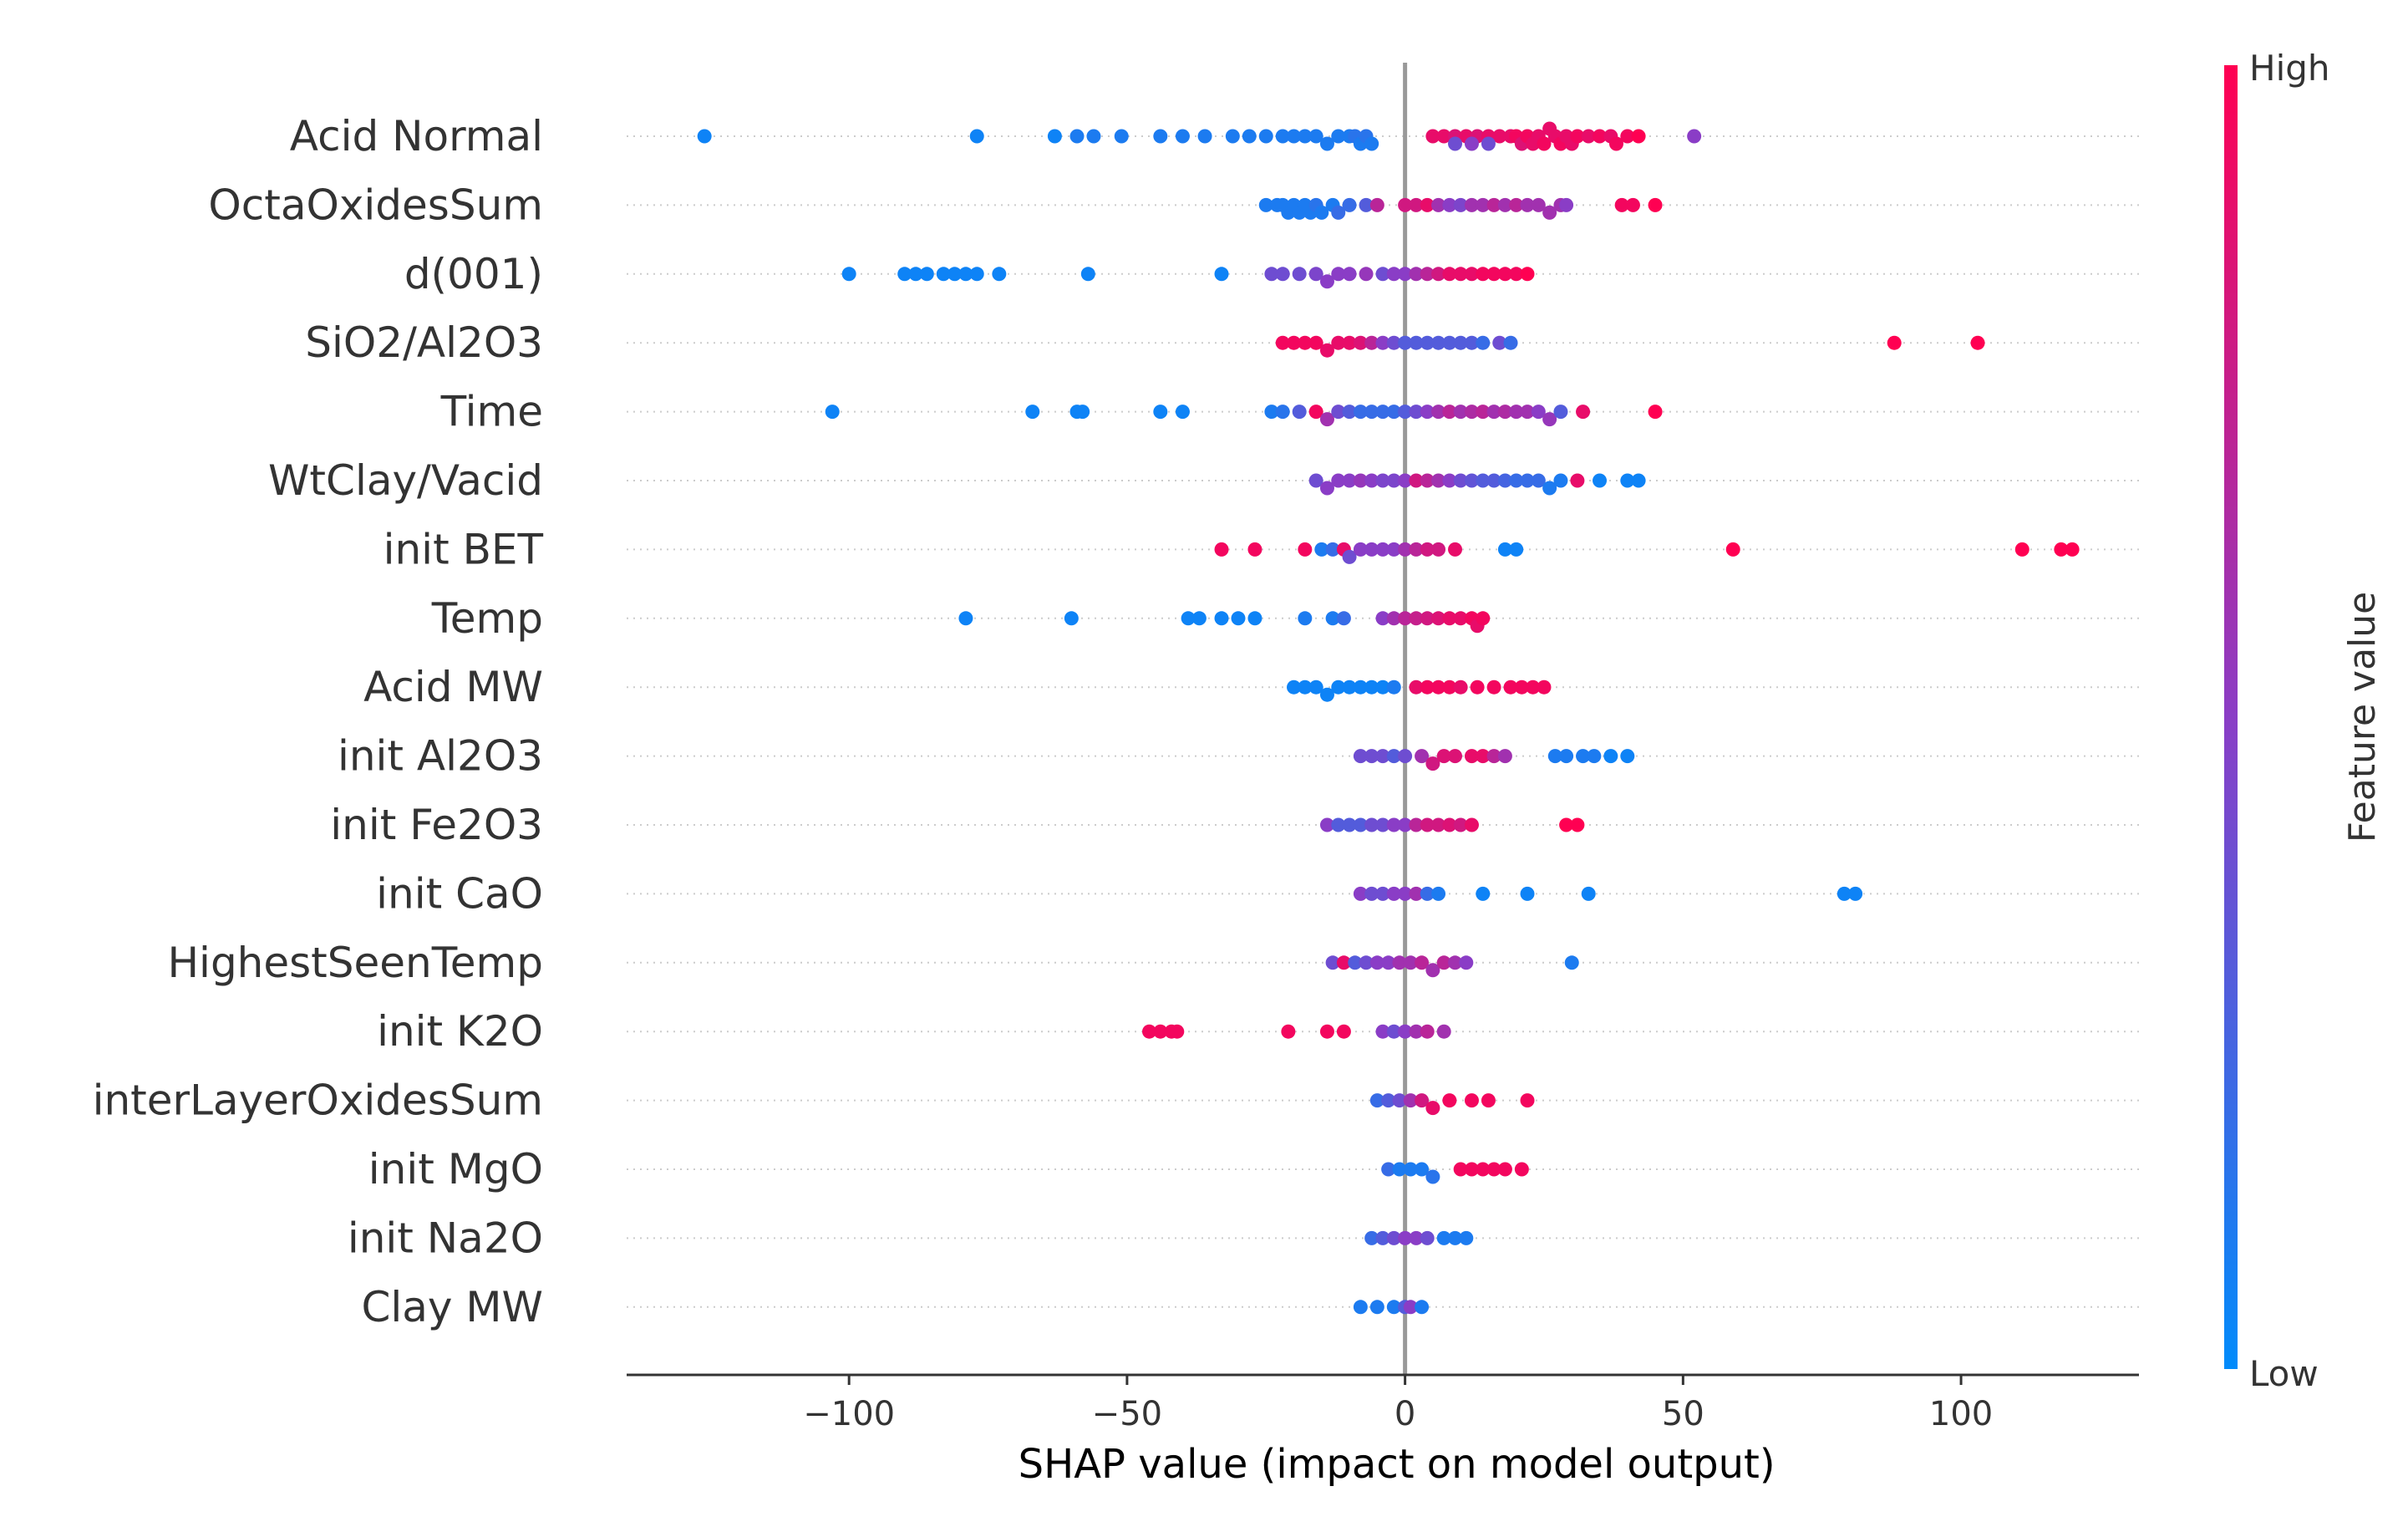 The height and width of the screenshot is (1527, 2408). I want to click on x-tick-label: −100, so click(849, 1414).